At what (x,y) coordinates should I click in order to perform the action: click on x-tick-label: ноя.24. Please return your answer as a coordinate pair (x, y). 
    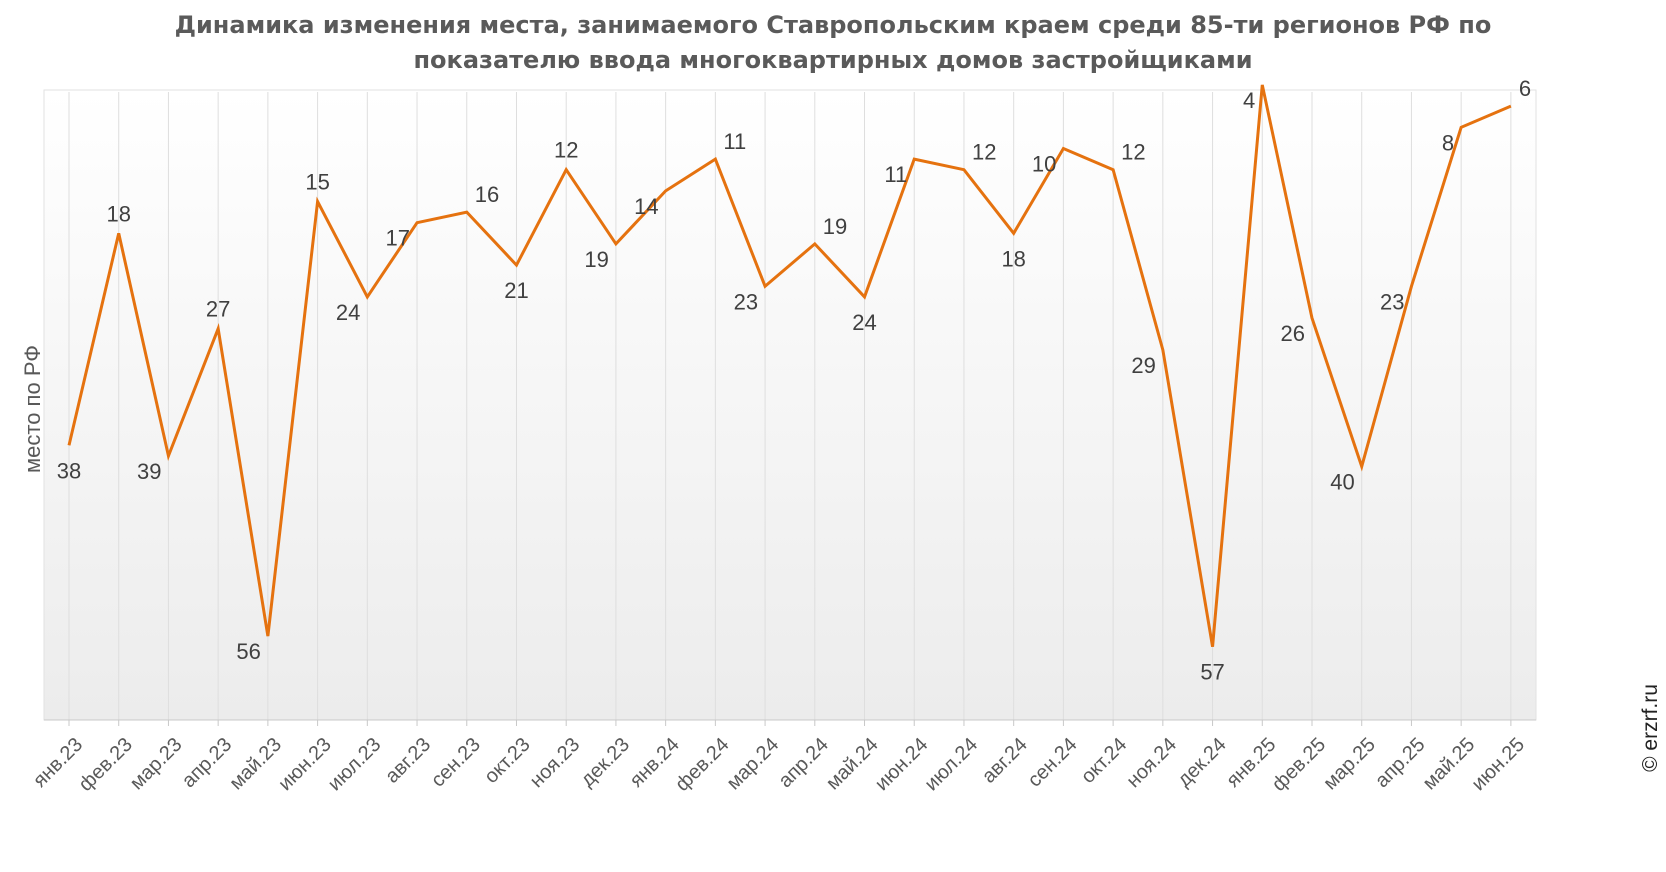
    Looking at the image, I should click on (1151, 763).